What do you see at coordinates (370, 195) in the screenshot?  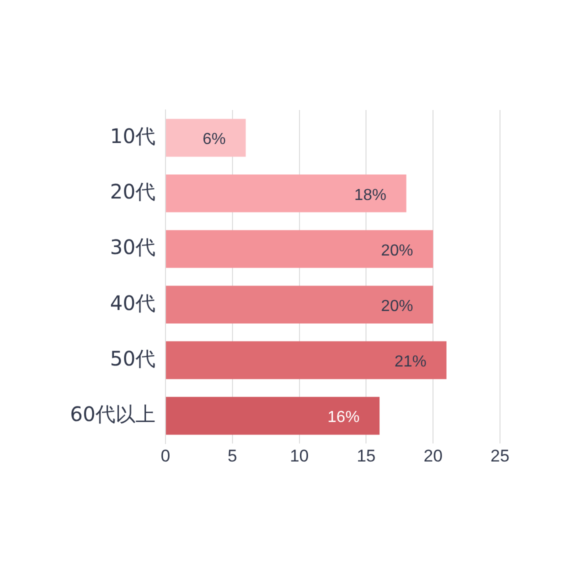 I see `data-label: 18%` at bounding box center [370, 195].